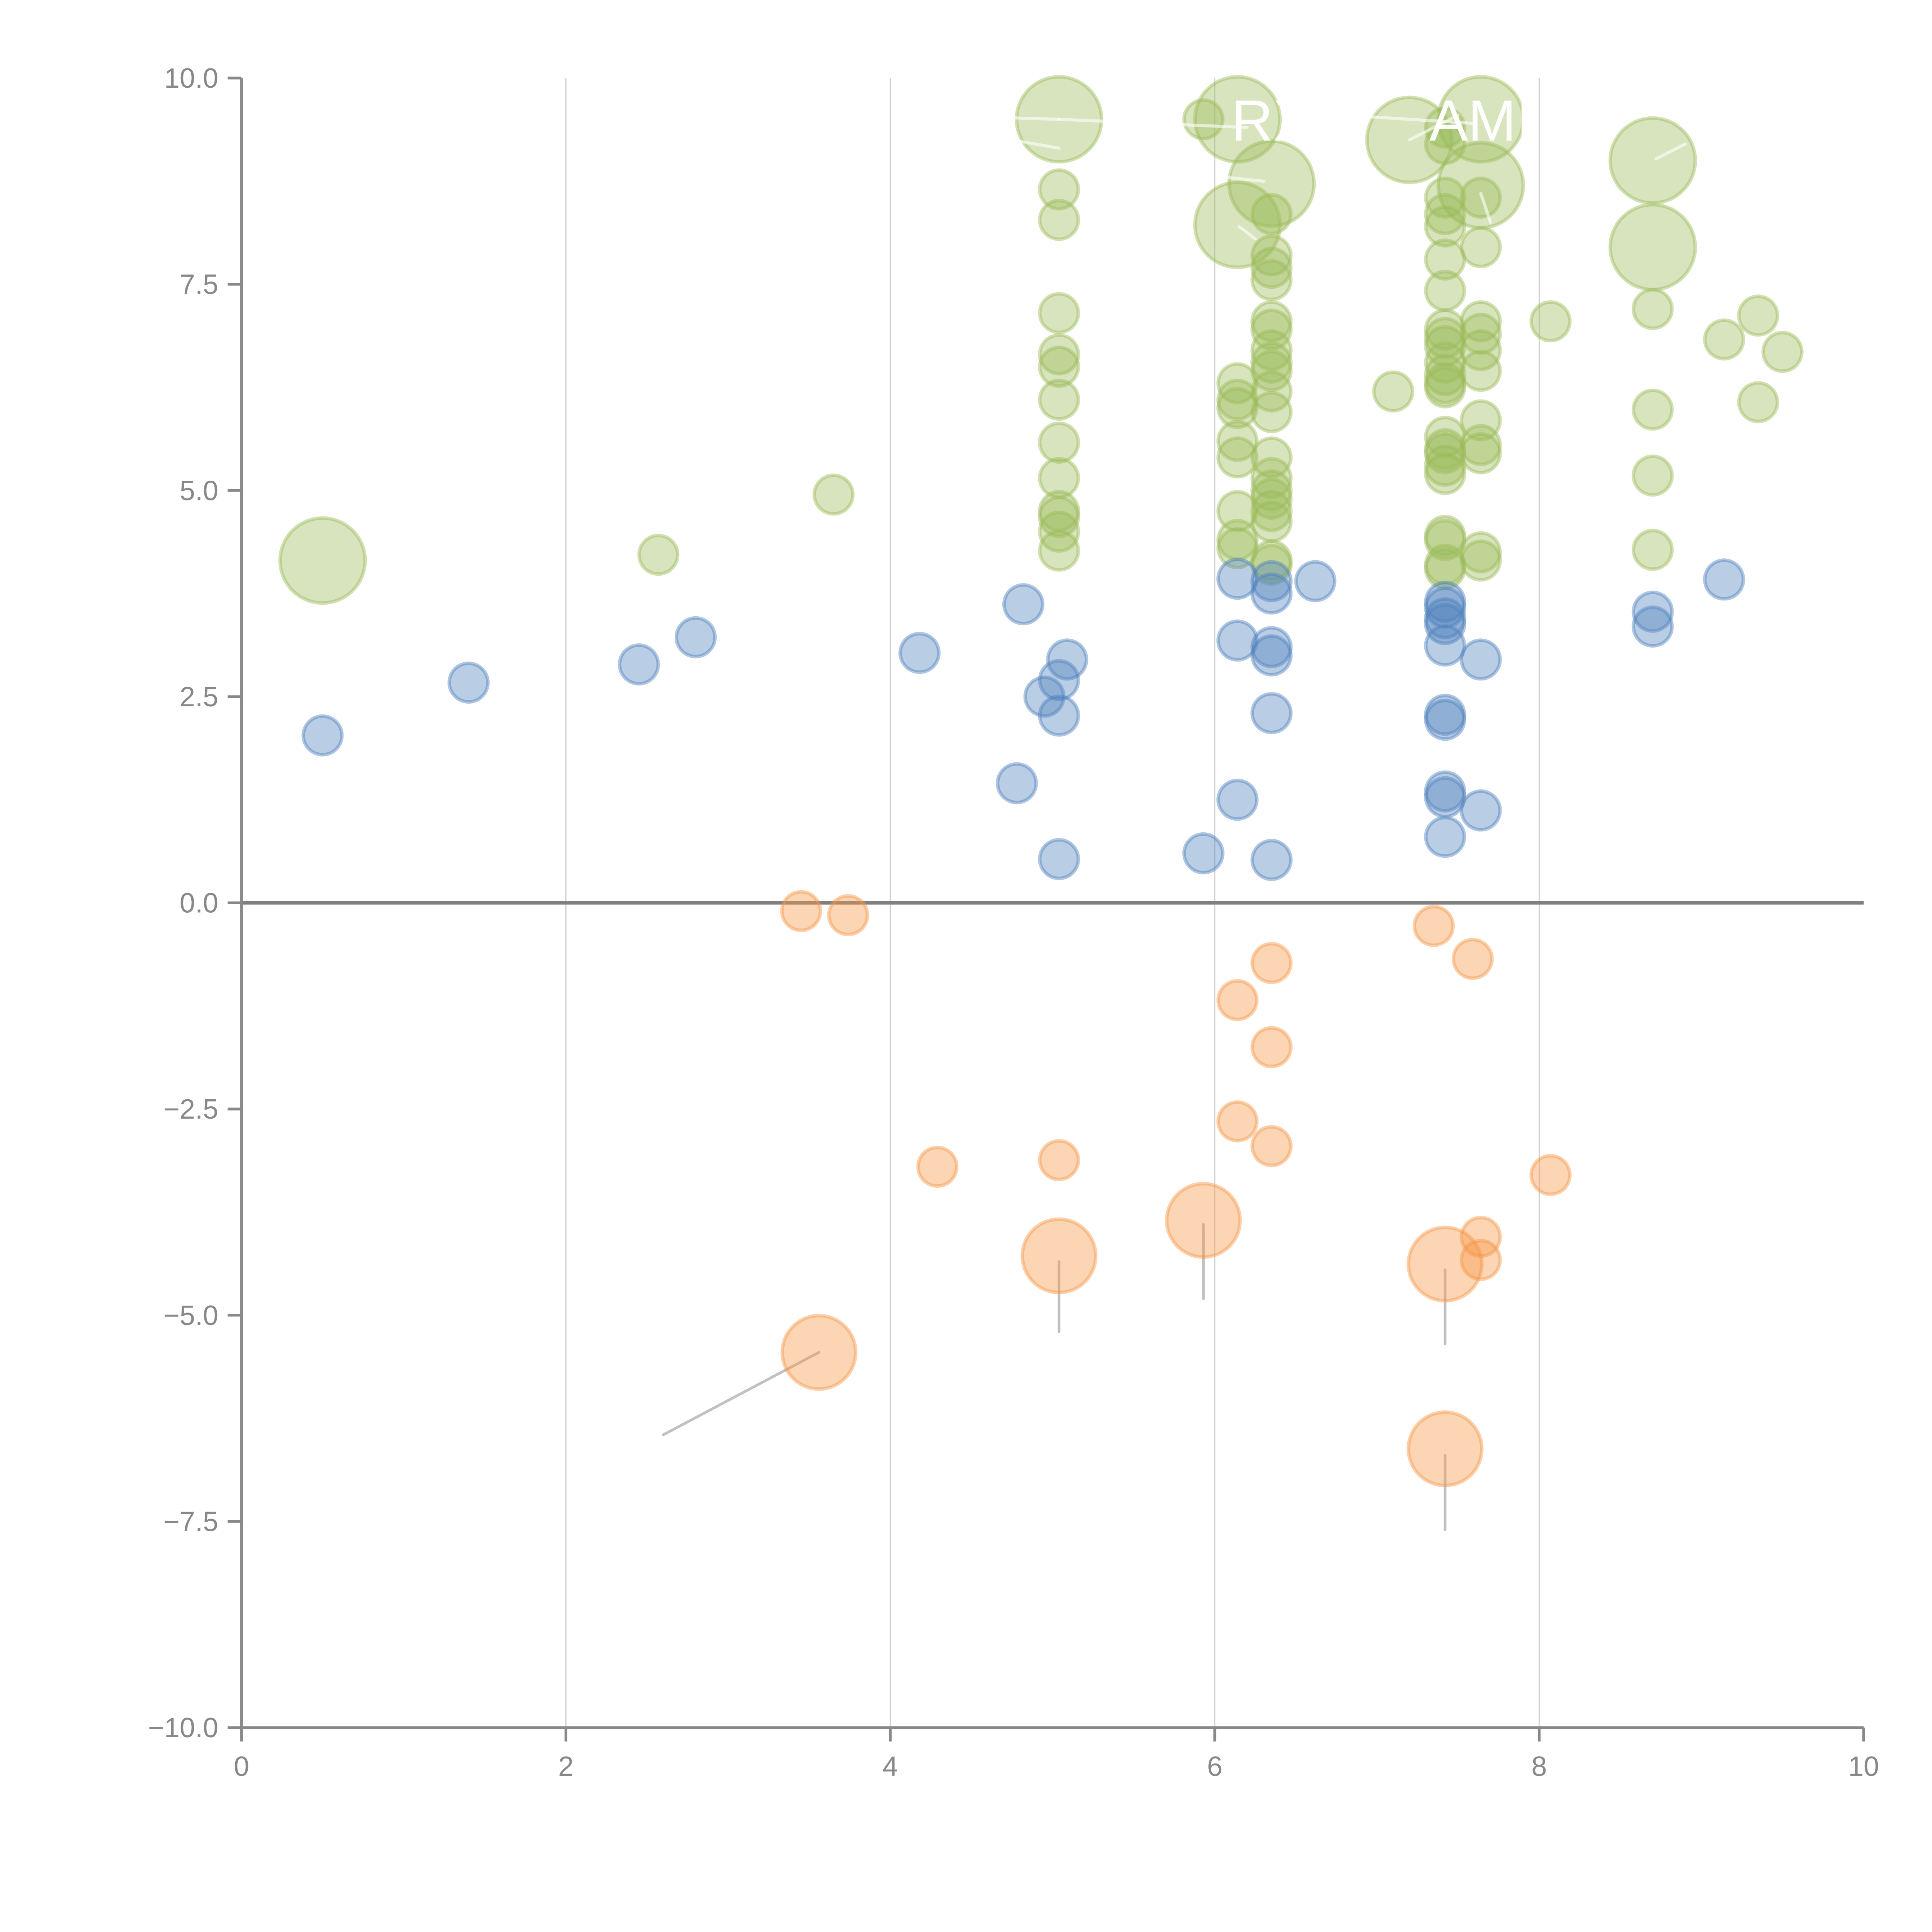 Image resolution: width=1932 pixels, height=1932 pixels. I want to click on y-tick-label: 5.0, so click(199, 491).